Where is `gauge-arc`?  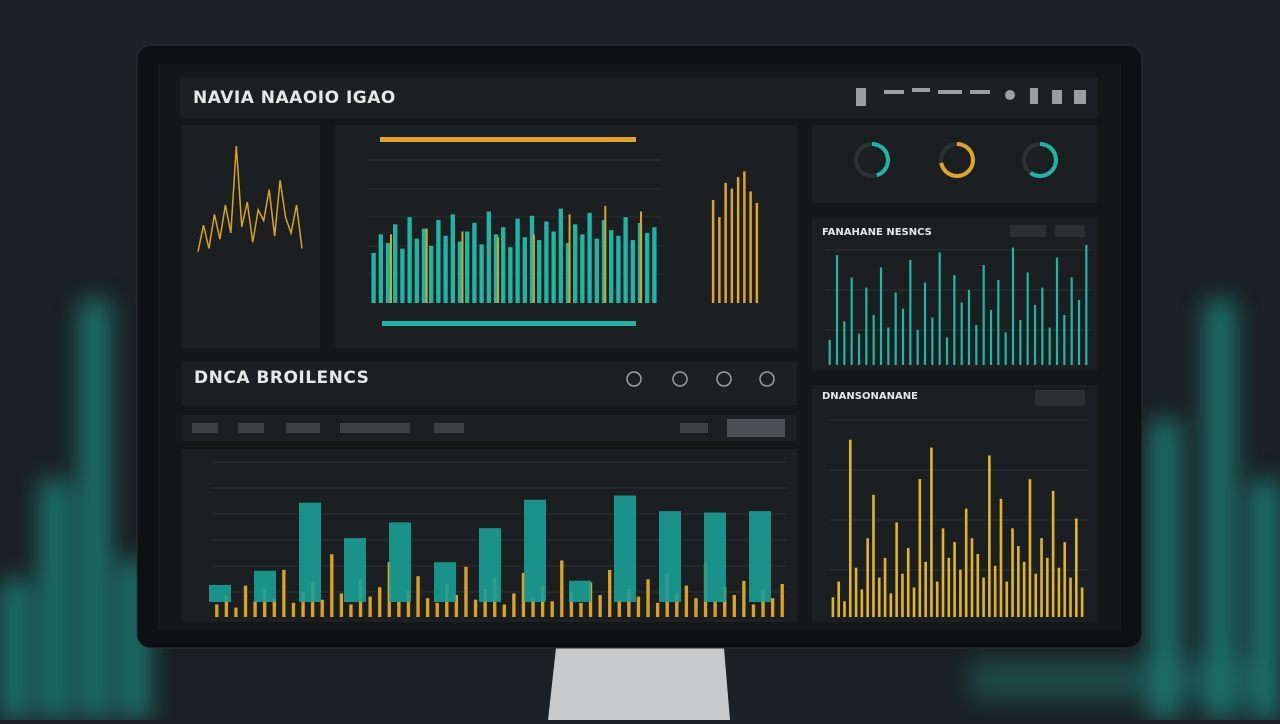
gauge-arc is located at coordinates (957, 160).